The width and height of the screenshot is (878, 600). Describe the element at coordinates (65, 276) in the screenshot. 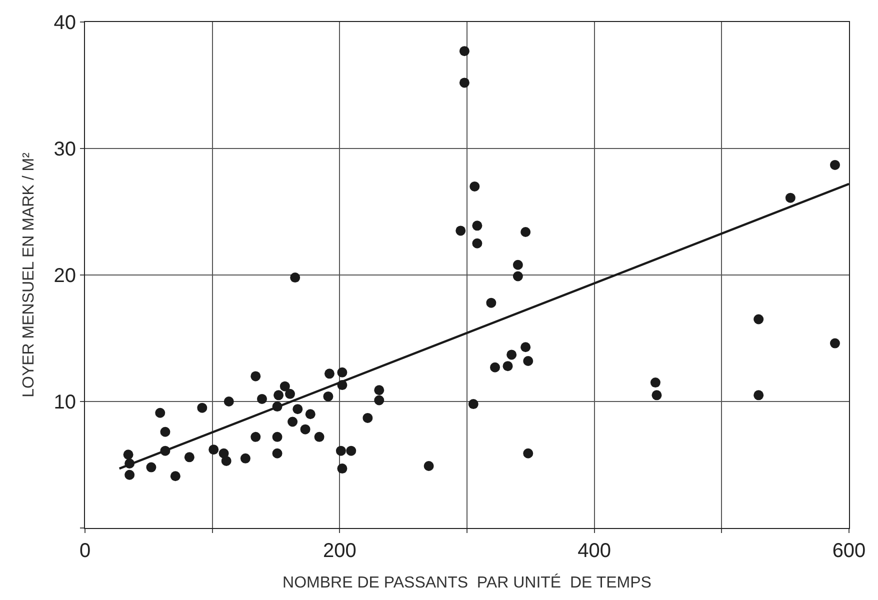

I see `y-tick-label: 20` at that location.